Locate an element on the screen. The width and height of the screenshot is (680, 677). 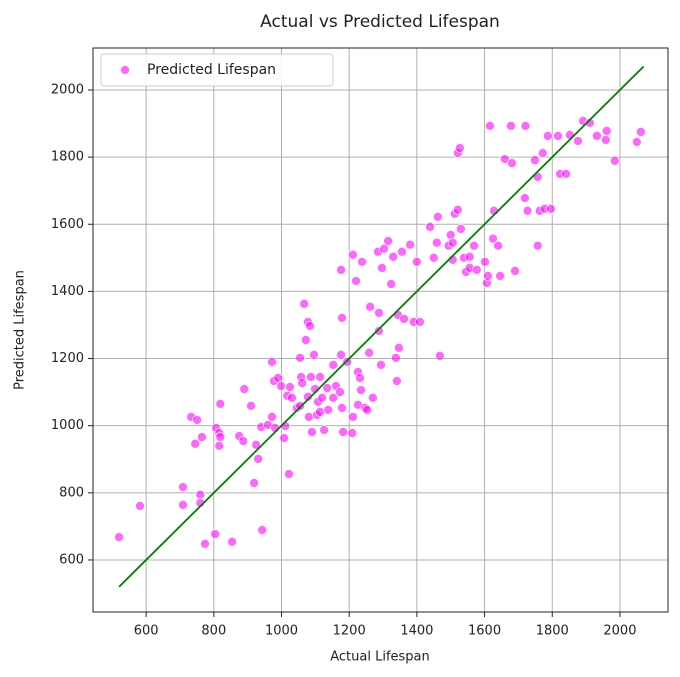
y-tick-label: 1000 is located at coordinates (67, 425).